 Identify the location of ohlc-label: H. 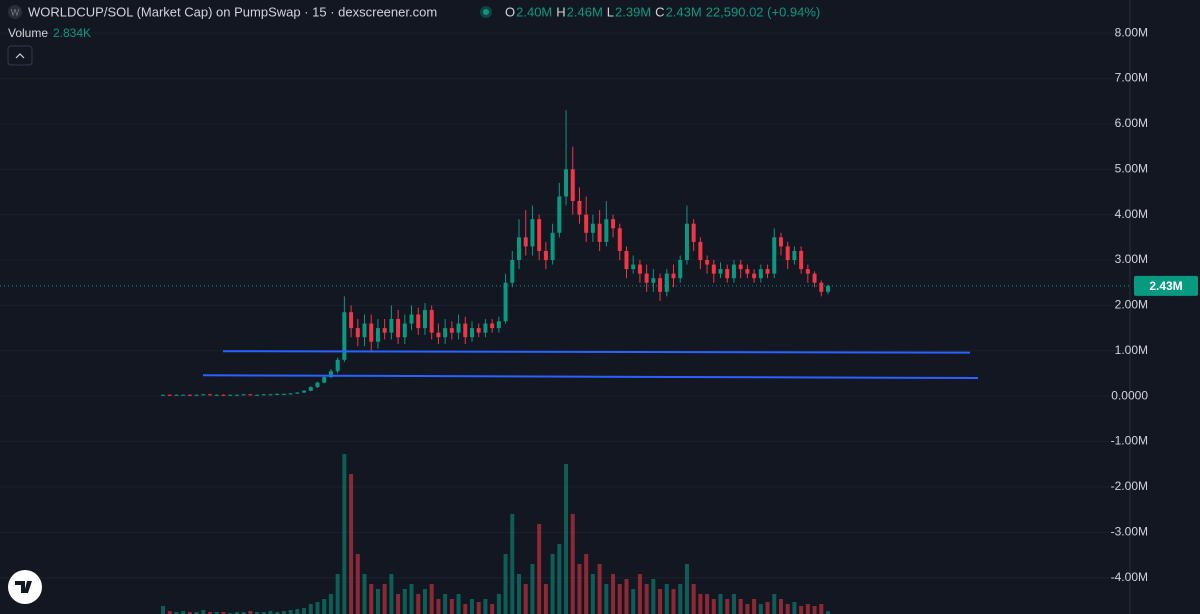
(560, 11).